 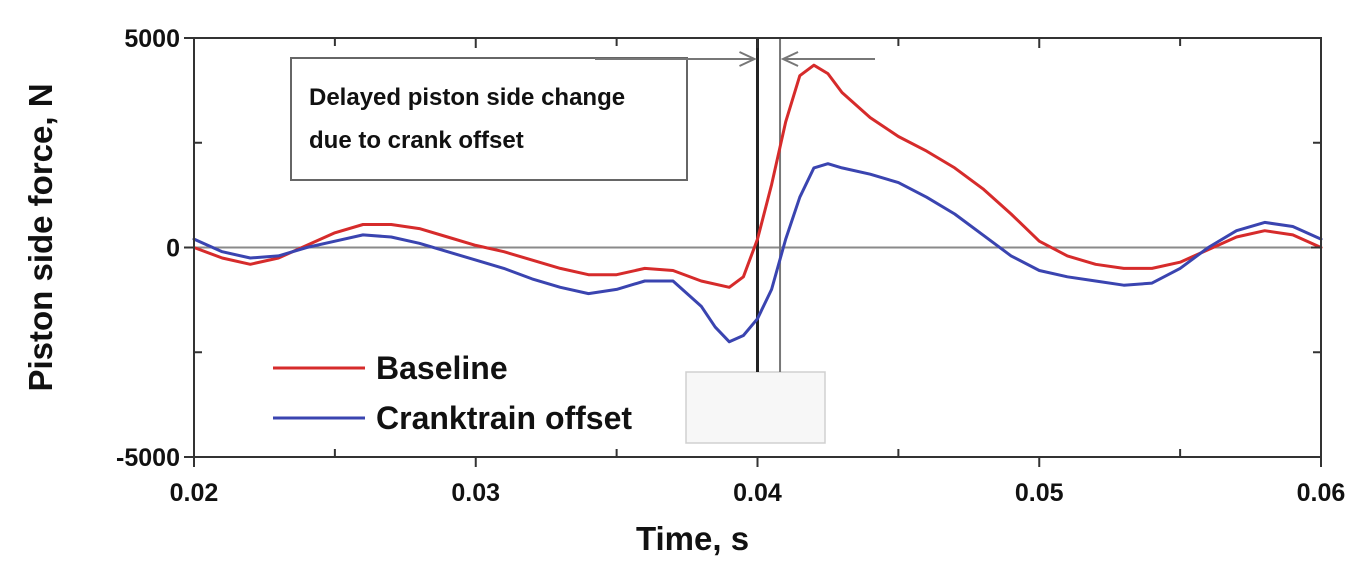 What do you see at coordinates (748, 59) in the screenshot?
I see `arrow-right-head` at bounding box center [748, 59].